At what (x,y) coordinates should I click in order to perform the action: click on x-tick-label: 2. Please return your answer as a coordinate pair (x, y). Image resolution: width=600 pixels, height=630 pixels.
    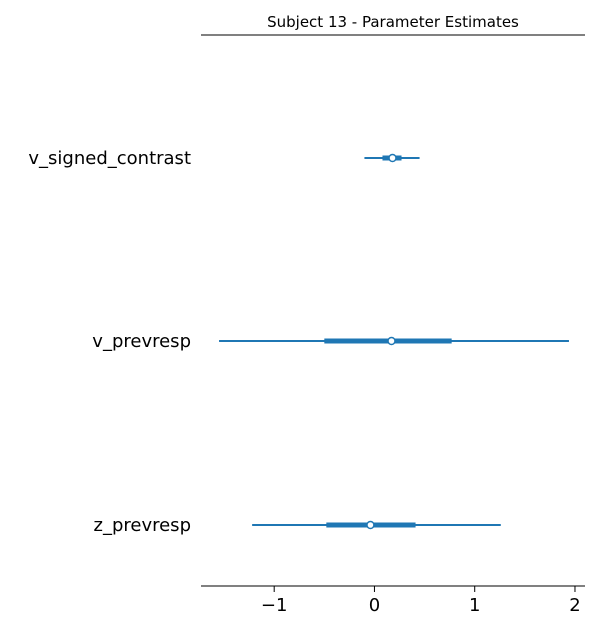
    Looking at the image, I should click on (574, 605).